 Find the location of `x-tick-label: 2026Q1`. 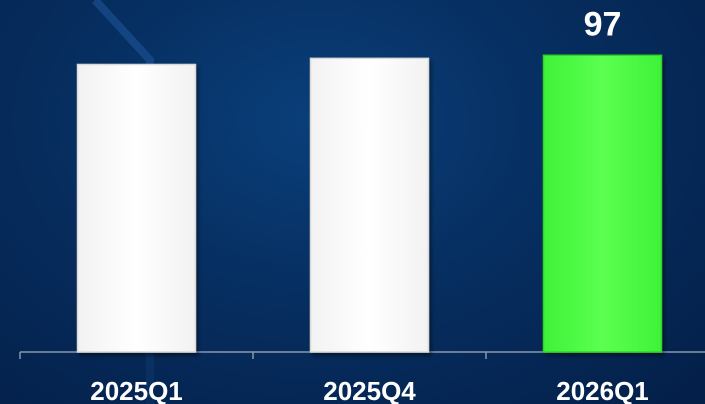

x-tick-label: 2026Q1 is located at coordinates (602, 390).